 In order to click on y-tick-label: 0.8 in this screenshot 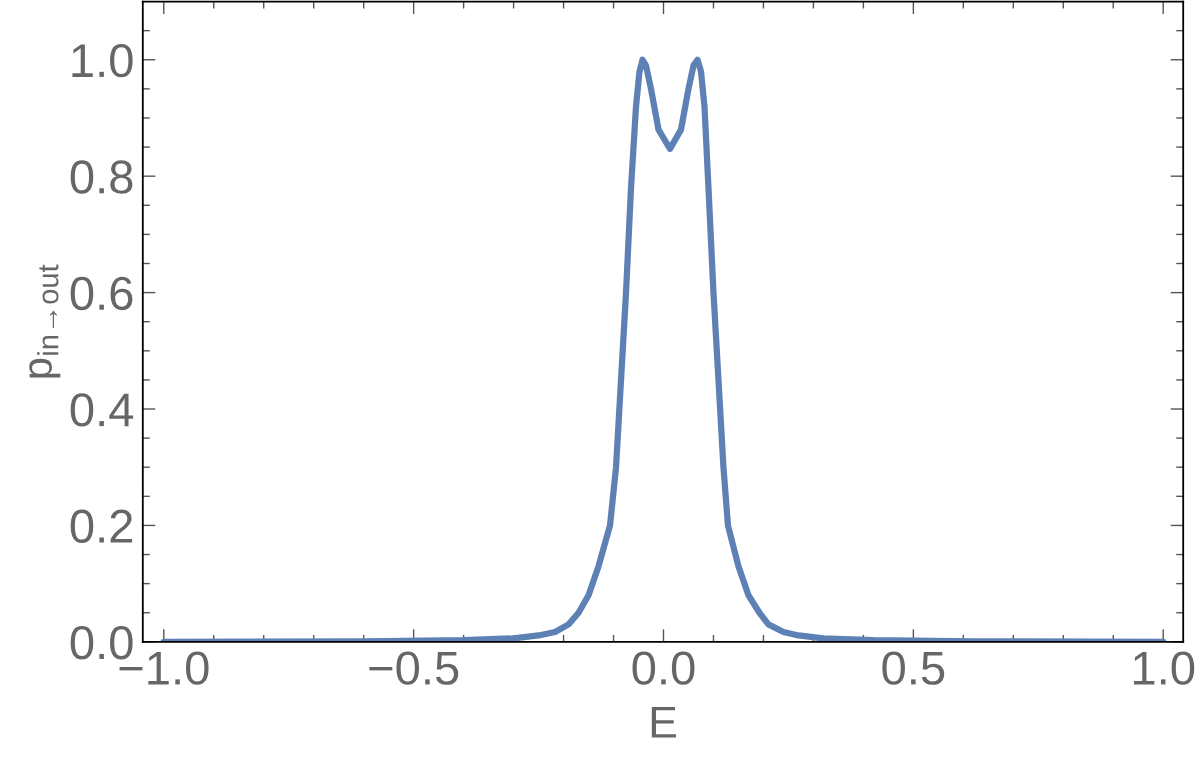, I will do `click(101, 177)`.